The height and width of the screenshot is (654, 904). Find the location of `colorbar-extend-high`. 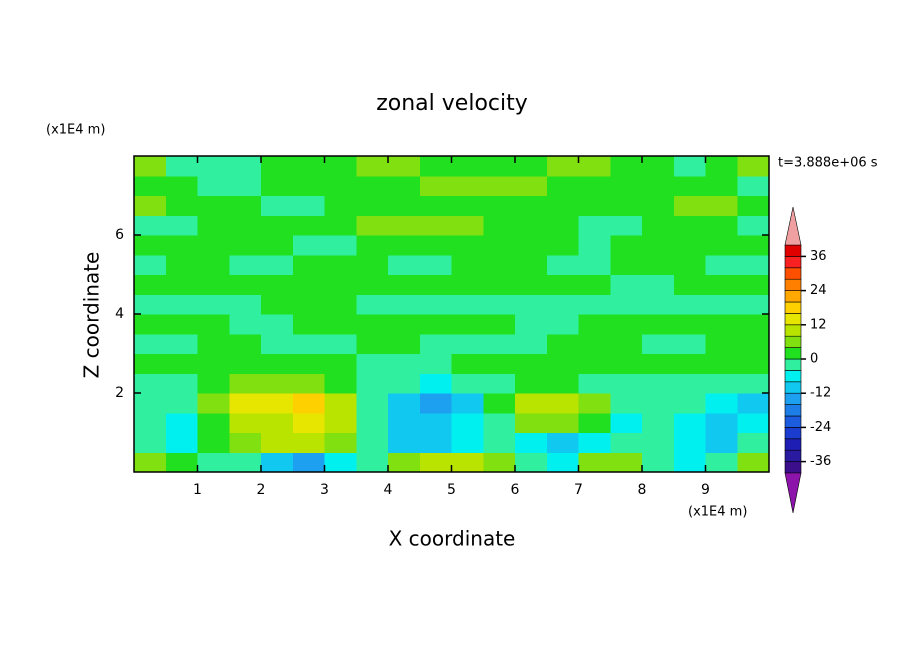

colorbar-extend-high is located at coordinates (793, 226).